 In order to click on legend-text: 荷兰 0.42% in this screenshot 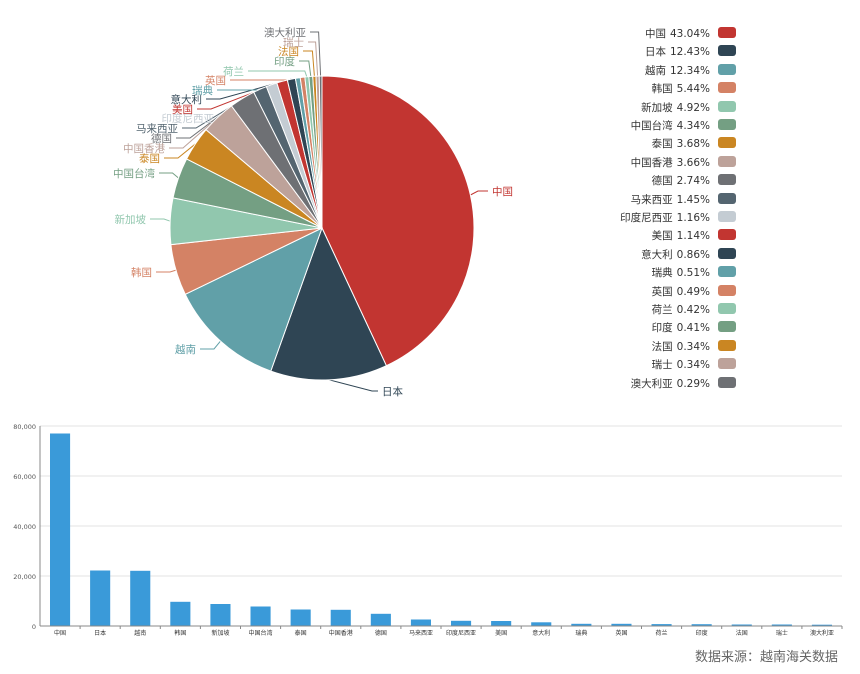, I will do `click(681, 309)`.